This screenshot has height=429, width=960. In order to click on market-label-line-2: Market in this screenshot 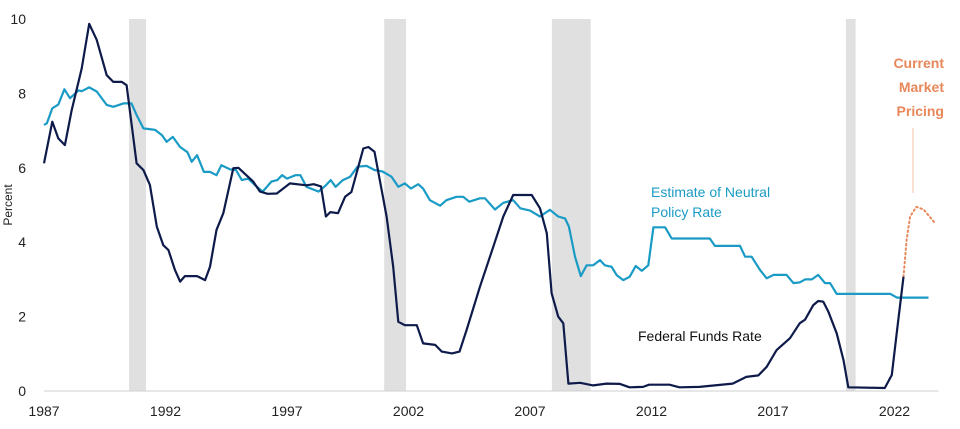, I will do `click(921, 87)`.